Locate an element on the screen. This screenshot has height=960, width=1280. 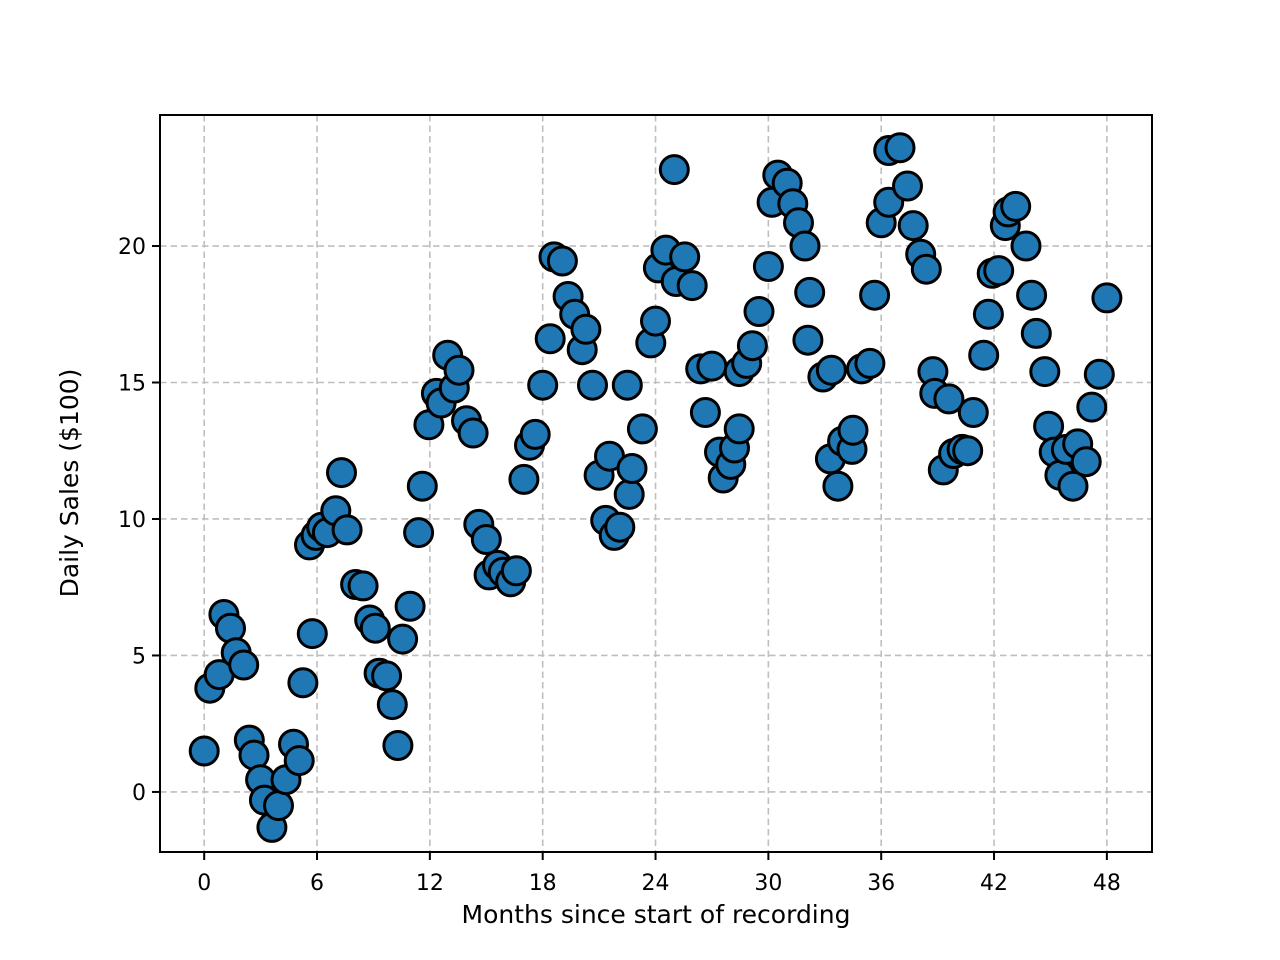
y-tick-label: 0 is located at coordinates (139, 793).